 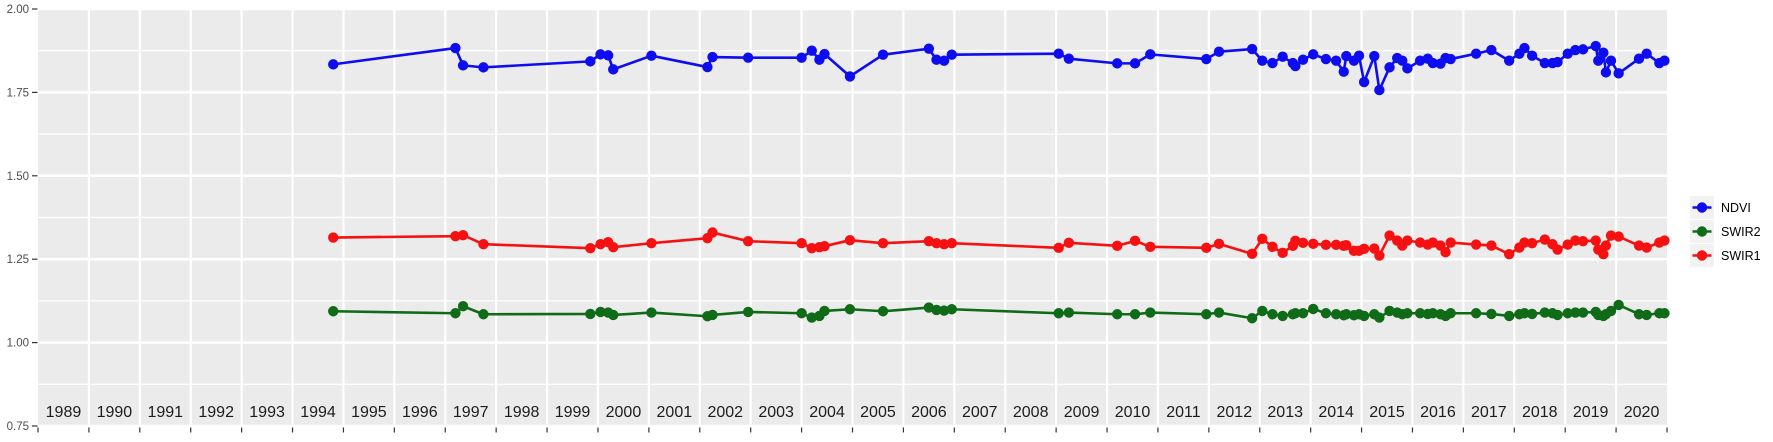 What do you see at coordinates (573, 412) in the screenshot?
I see `x-axis-year-label: 1999` at bounding box center [573, 412].